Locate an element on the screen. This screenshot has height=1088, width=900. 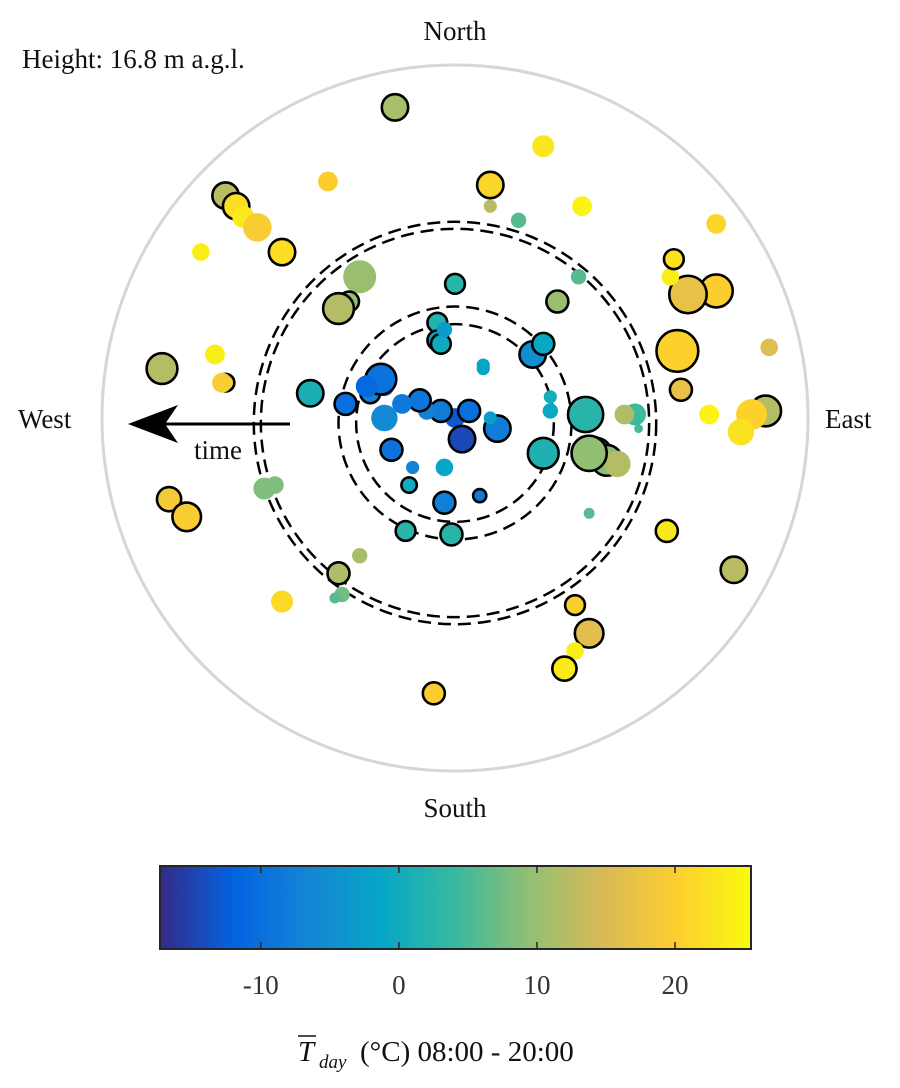
colorbar-label-symbol: T is located at coordinates (307, 1052).